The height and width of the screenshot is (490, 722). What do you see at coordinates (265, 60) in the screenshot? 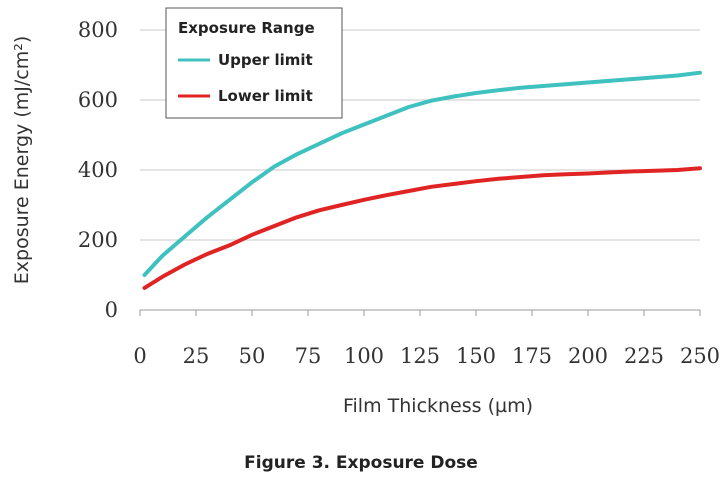
I see `legend-label-upper-limit: Upper limit` at bounding box center [265, 60].